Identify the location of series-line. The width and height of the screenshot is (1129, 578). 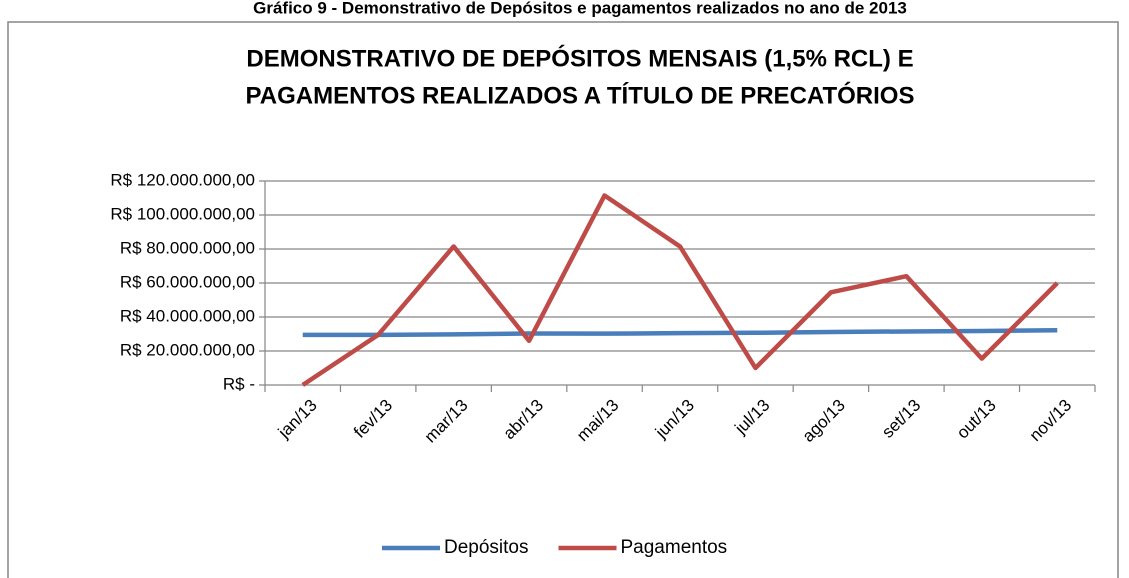
(680, 333).